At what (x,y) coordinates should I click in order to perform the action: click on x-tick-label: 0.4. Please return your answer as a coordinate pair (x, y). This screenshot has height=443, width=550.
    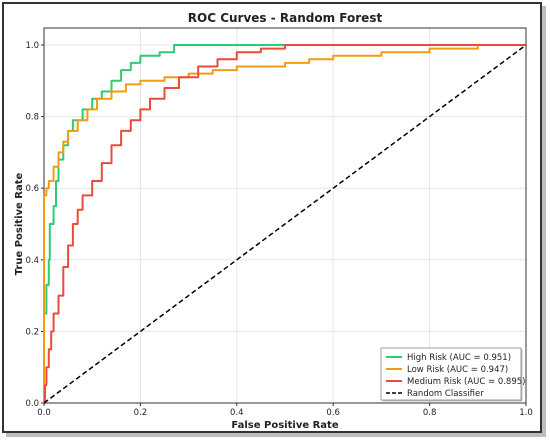
    Looking at the image, I should click on (237, 413).